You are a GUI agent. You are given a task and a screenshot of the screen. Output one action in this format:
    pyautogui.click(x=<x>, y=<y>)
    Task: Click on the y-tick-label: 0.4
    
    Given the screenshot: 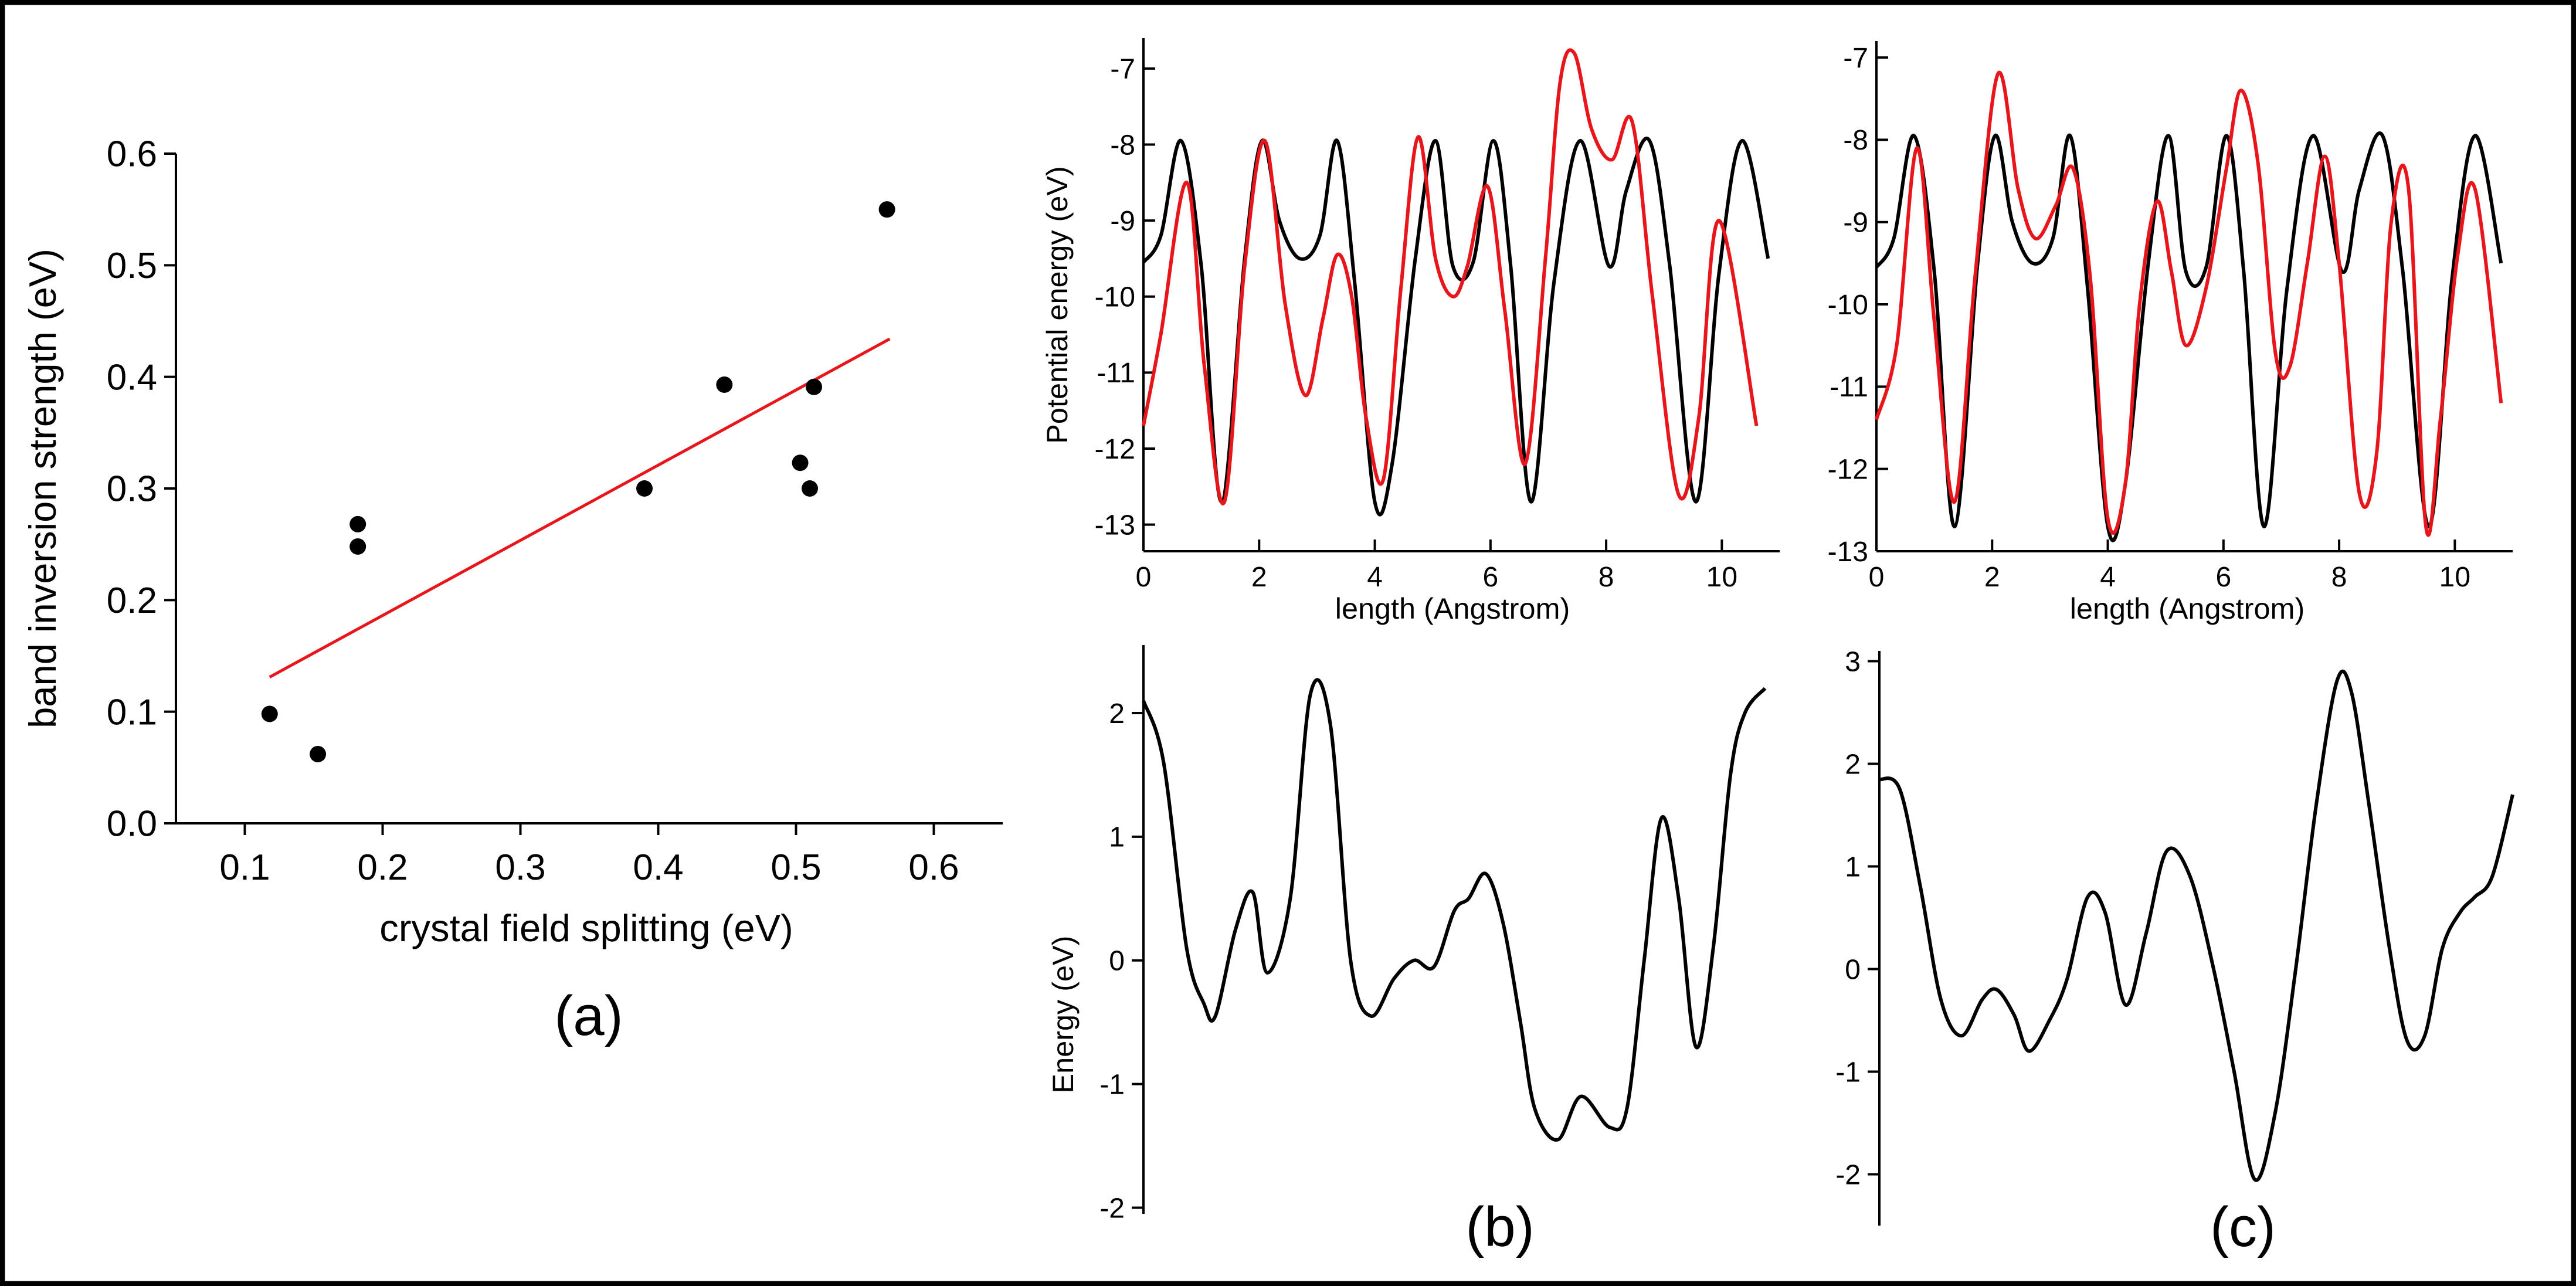 What is the action you would take?
    pyautogui.click(x=132, y=377)
    